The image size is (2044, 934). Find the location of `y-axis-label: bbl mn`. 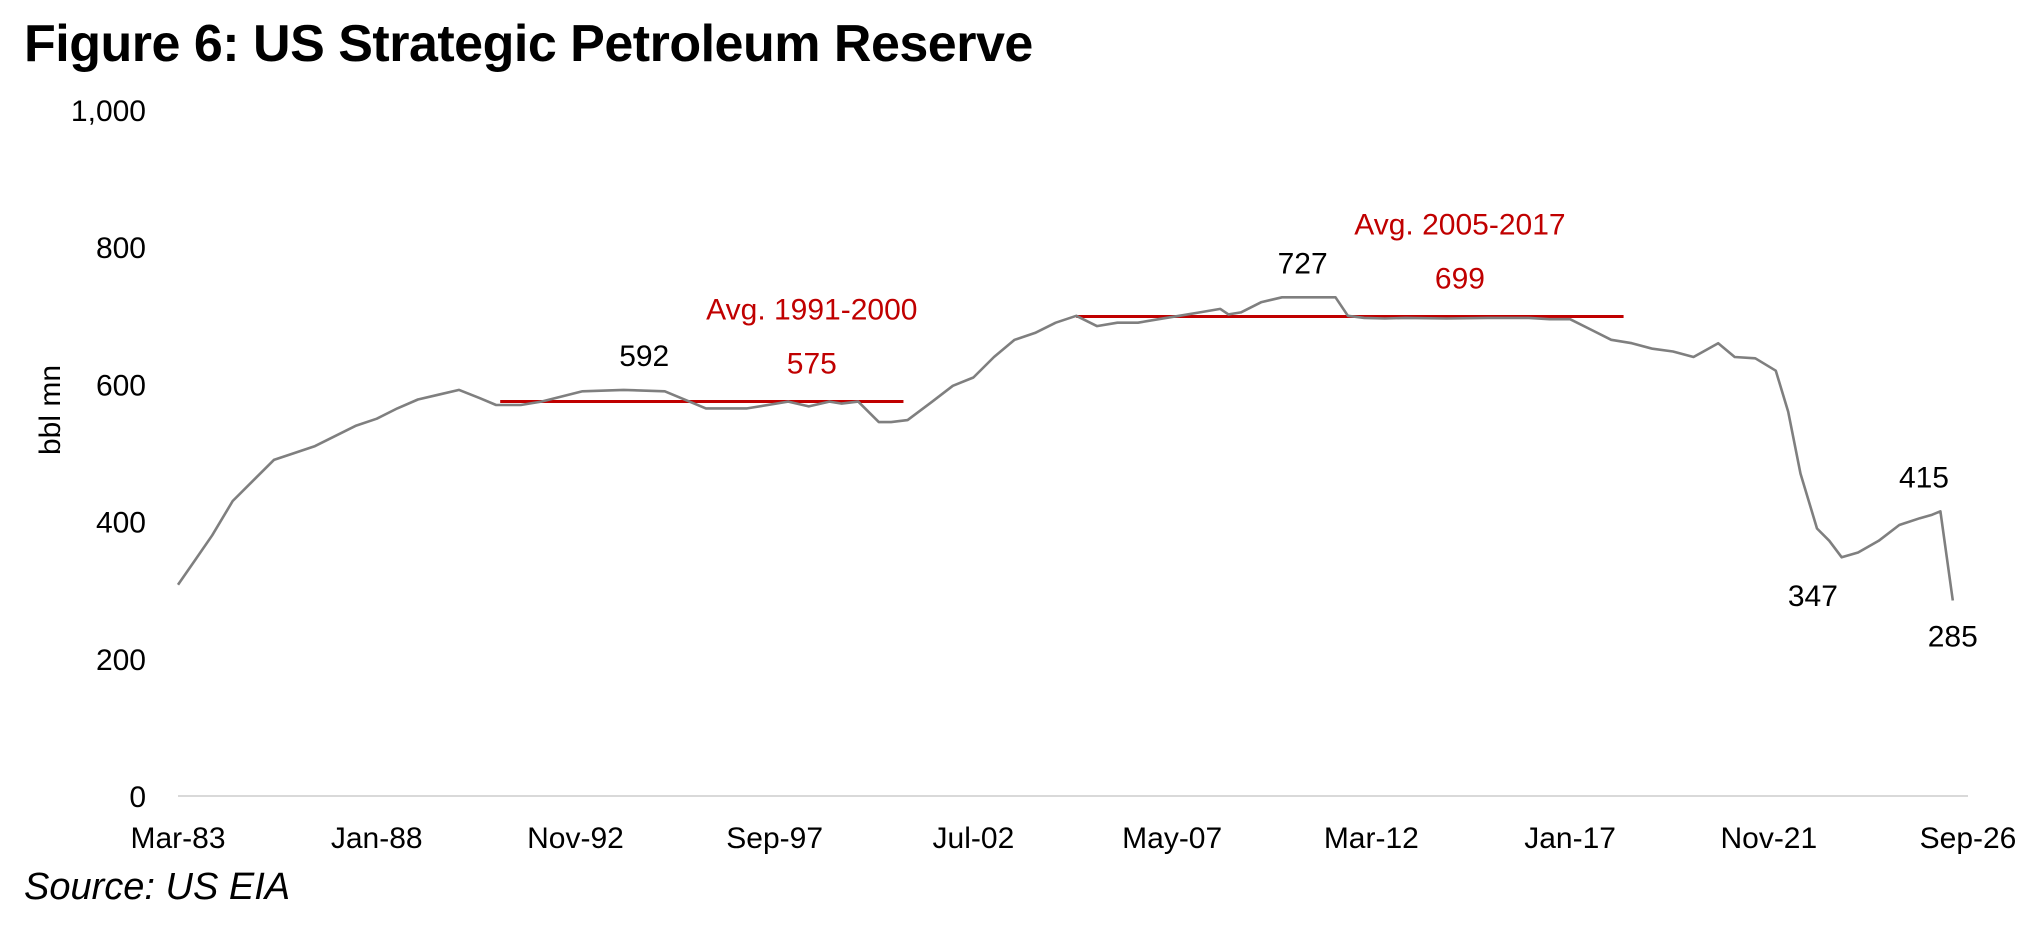

y-axis-label: bbl mn is located at coordinates (50, 410).